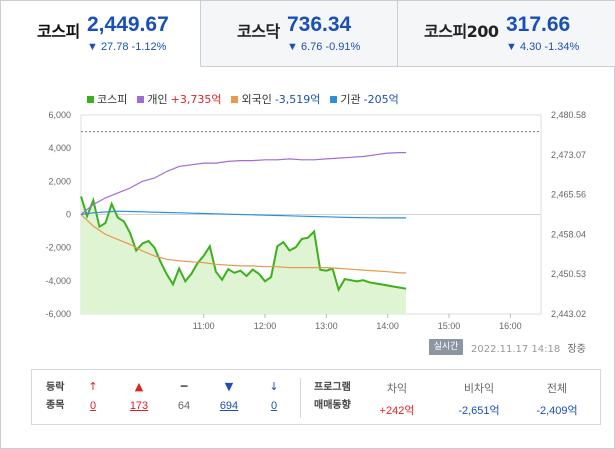  What do you see at coordinates (93, 406) in the screenshot?
I see `upper-limit-count: 0` at bounding box center [93, 406].